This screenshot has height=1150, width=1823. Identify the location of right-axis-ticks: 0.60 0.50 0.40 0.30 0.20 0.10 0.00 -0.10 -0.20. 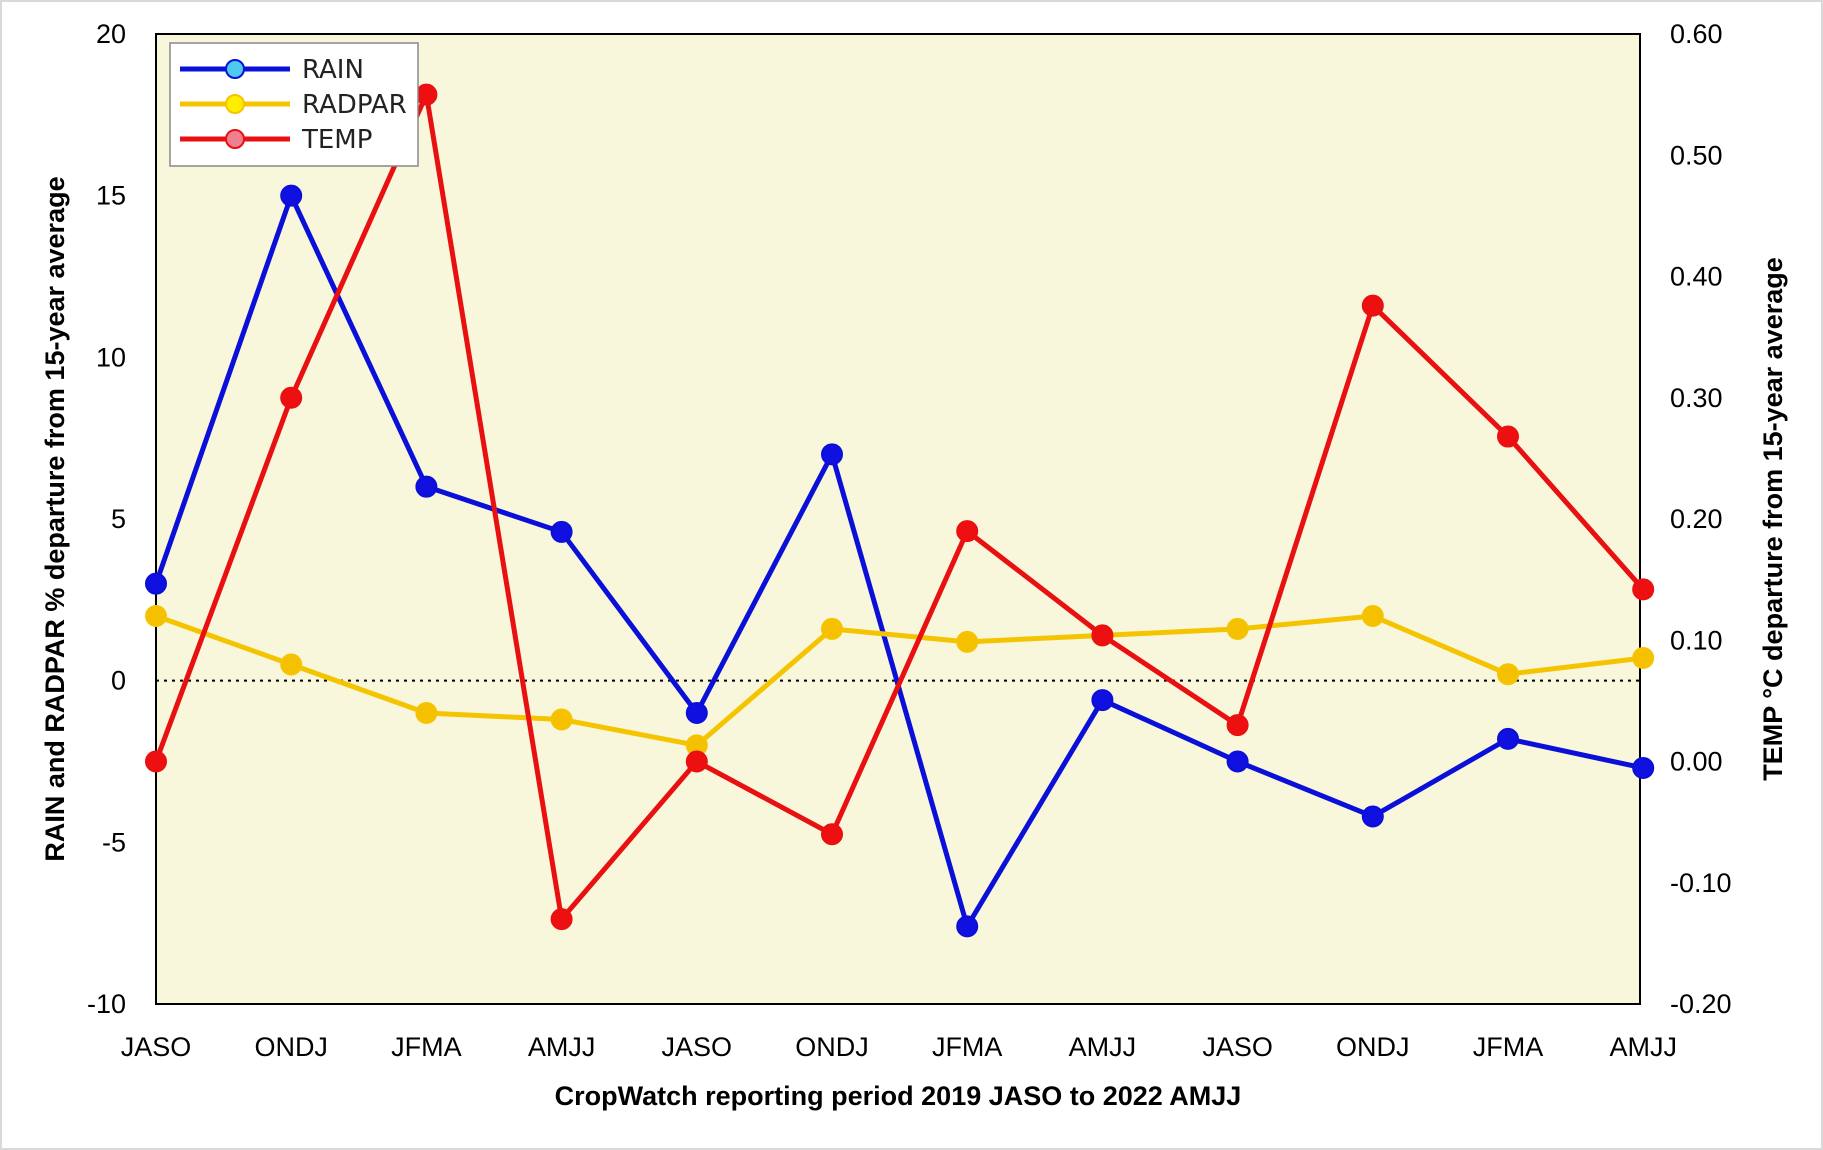
(1701, 519).